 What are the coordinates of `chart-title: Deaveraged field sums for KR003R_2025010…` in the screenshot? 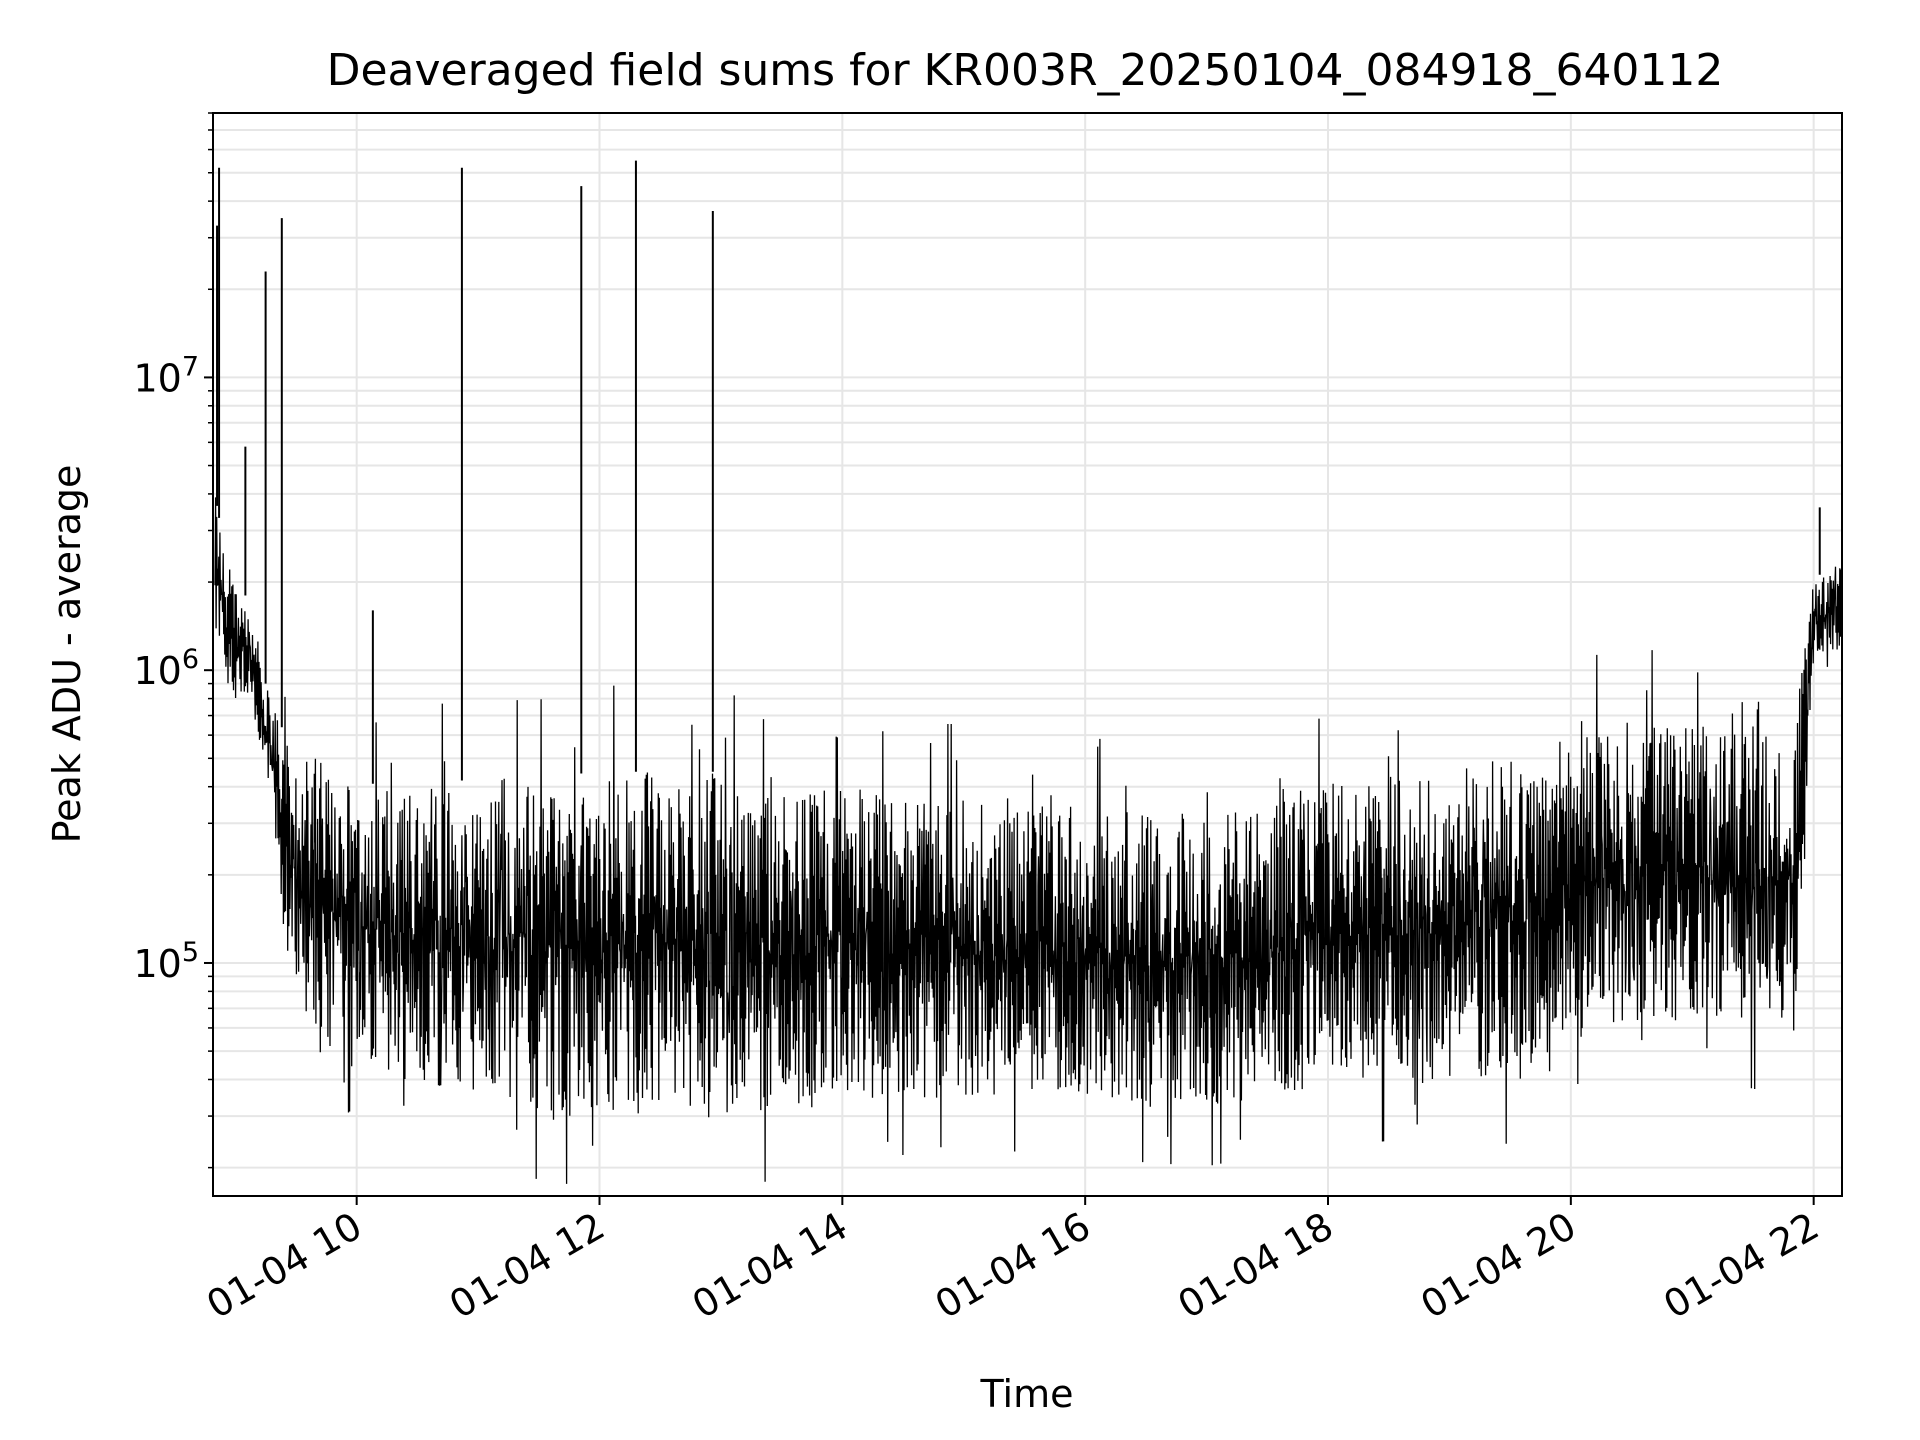 It's located at (1025, 70).